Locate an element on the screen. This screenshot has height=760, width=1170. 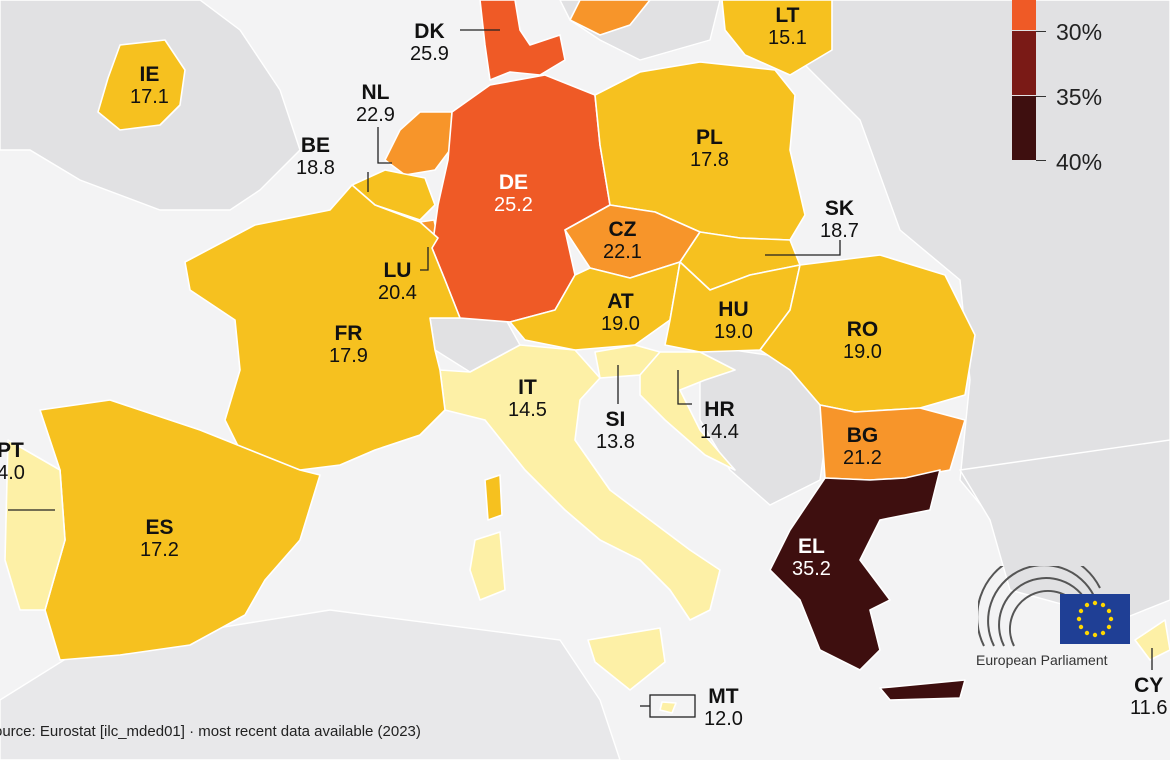
label-be: BE 18.8 is located at coordinates (315, 156).